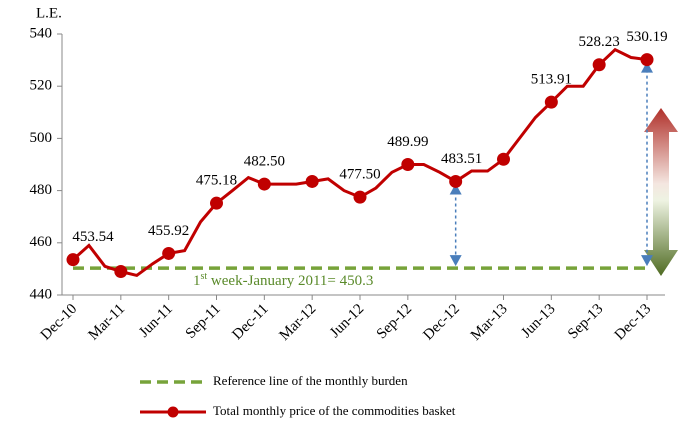 The height and width of the screenshot is (424, 685). What do you see at coordinates (156, 321) in the screenshot?
I see `x-tick-label: Jun-11` at bounding box center [156, 321].